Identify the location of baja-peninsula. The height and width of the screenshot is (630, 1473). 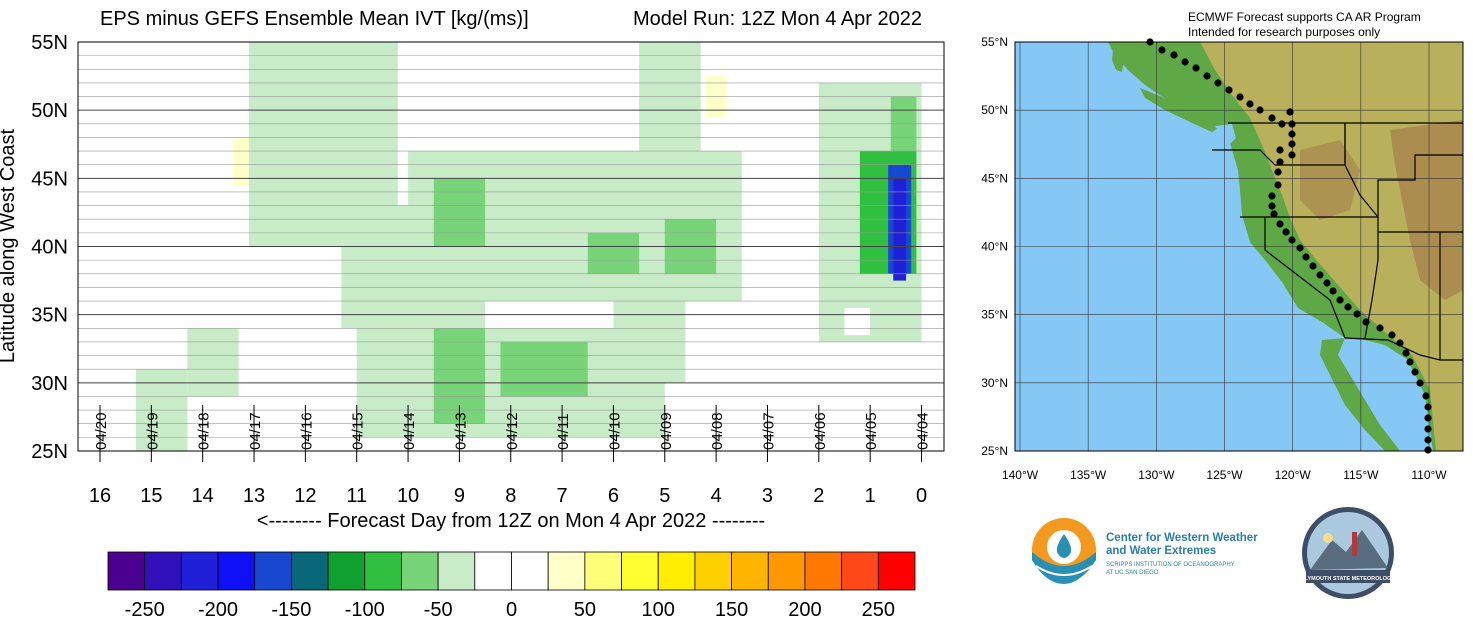
(1360, 394).